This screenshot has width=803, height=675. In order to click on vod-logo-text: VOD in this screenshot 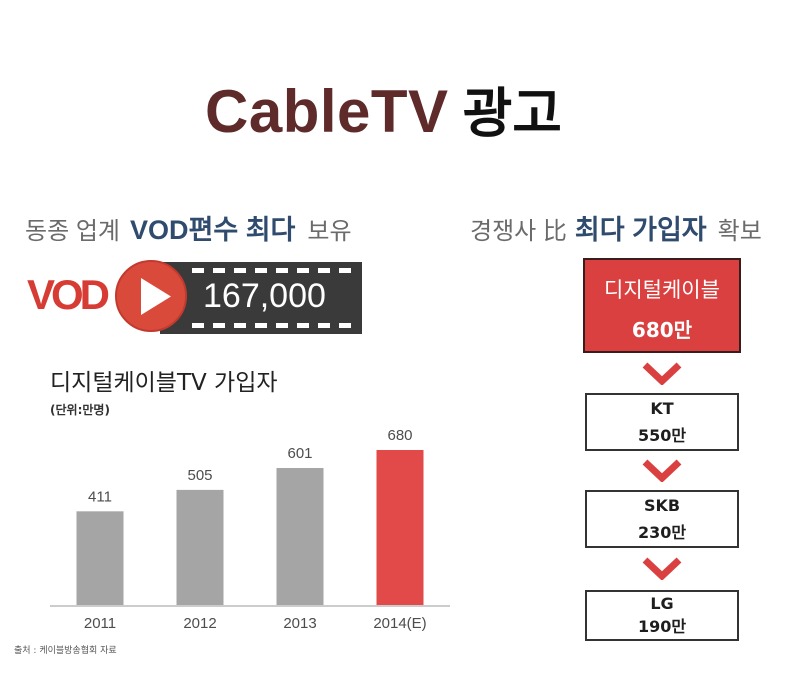, I will do `click(68, 294)`.